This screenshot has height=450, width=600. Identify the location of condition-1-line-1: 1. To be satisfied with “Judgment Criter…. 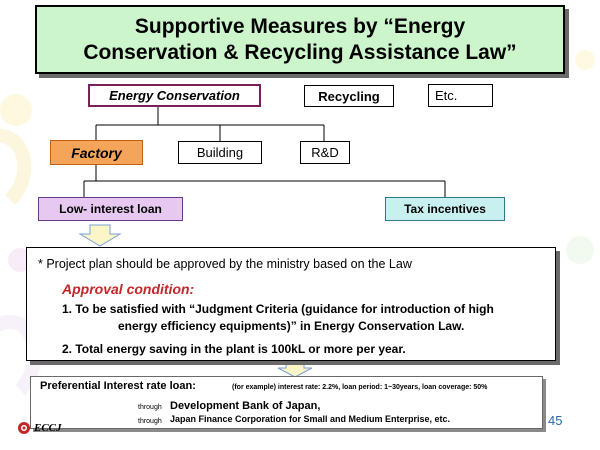
(278, 309).